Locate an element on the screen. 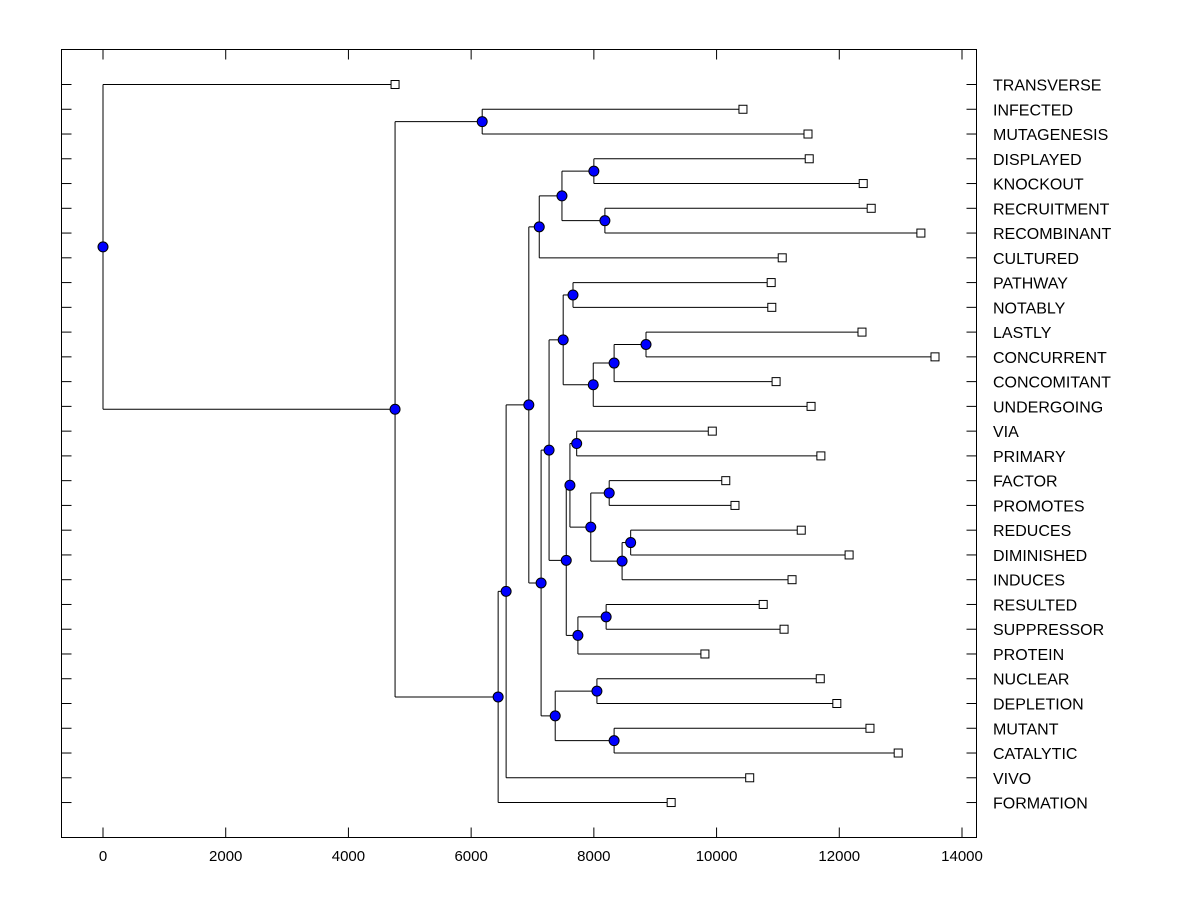  leaf-label: SUPPRESSOR is located at coordinates (1048, 630).